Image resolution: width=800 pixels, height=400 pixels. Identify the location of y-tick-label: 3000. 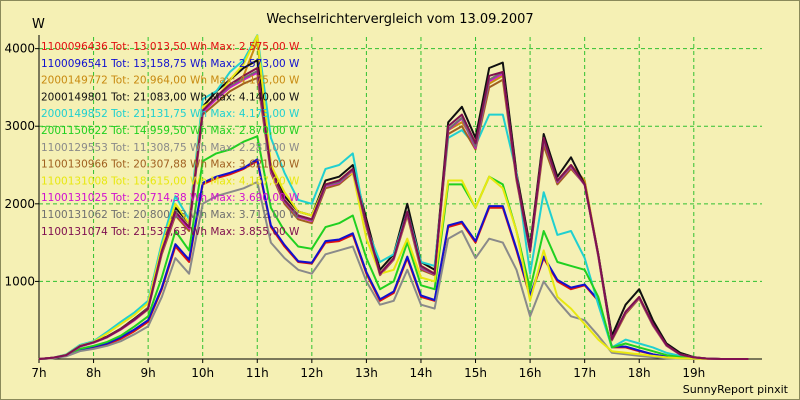
(19, 126).